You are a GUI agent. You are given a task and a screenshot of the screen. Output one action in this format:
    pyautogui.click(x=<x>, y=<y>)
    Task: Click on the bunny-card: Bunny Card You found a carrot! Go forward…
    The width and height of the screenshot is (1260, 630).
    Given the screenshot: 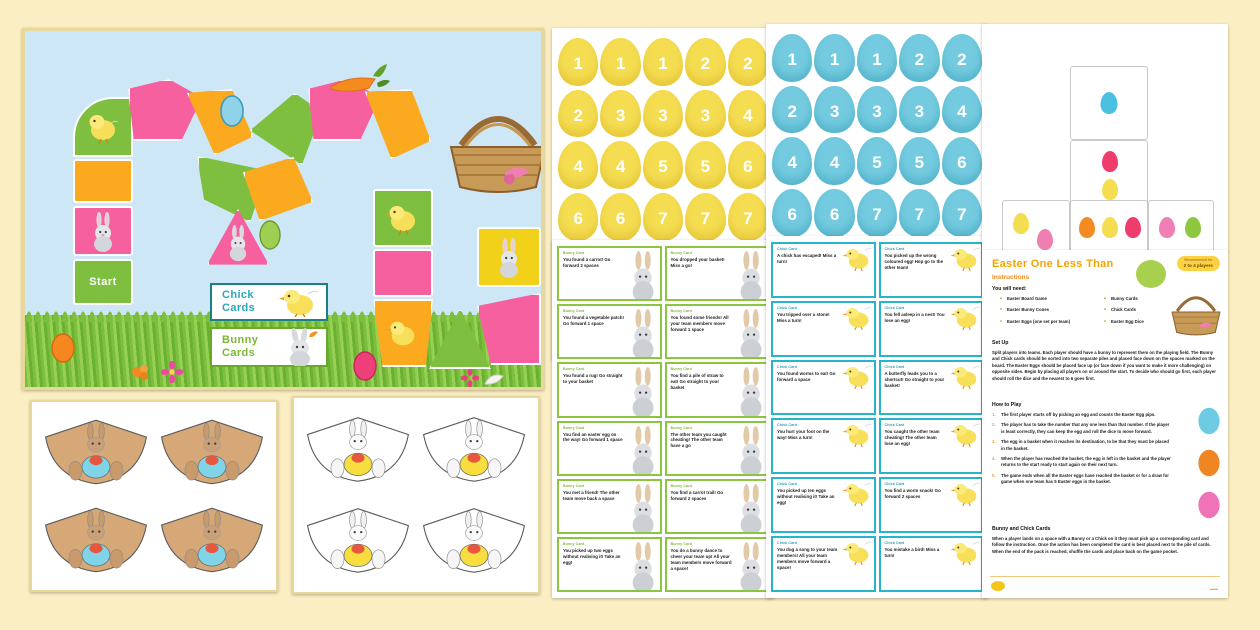 What is the action you would take?
    pyautogui.click(x=609, y=274)
    